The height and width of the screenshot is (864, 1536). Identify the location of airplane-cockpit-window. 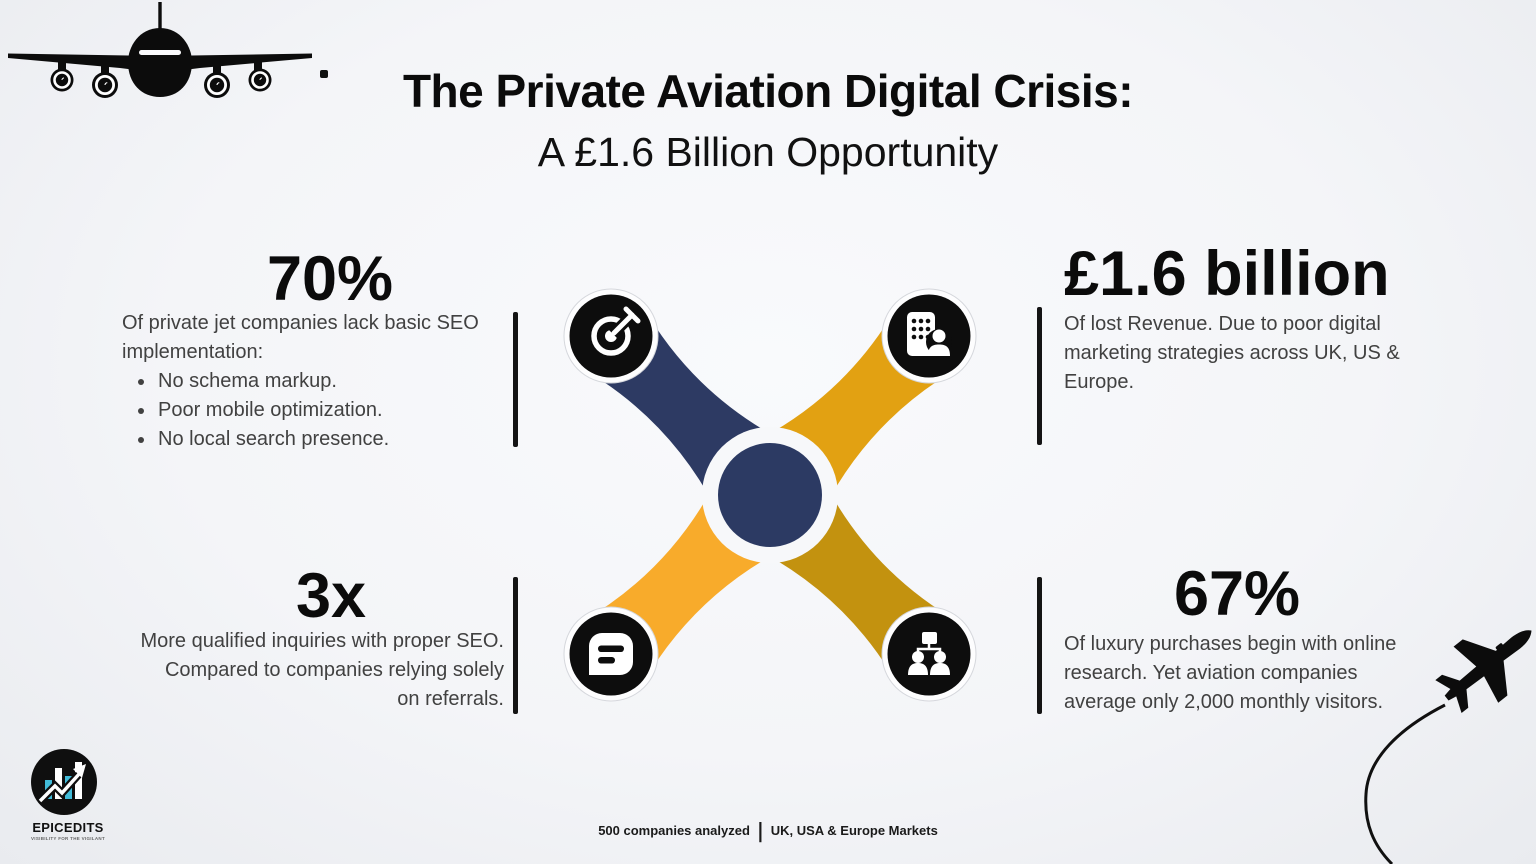
(160, 52).